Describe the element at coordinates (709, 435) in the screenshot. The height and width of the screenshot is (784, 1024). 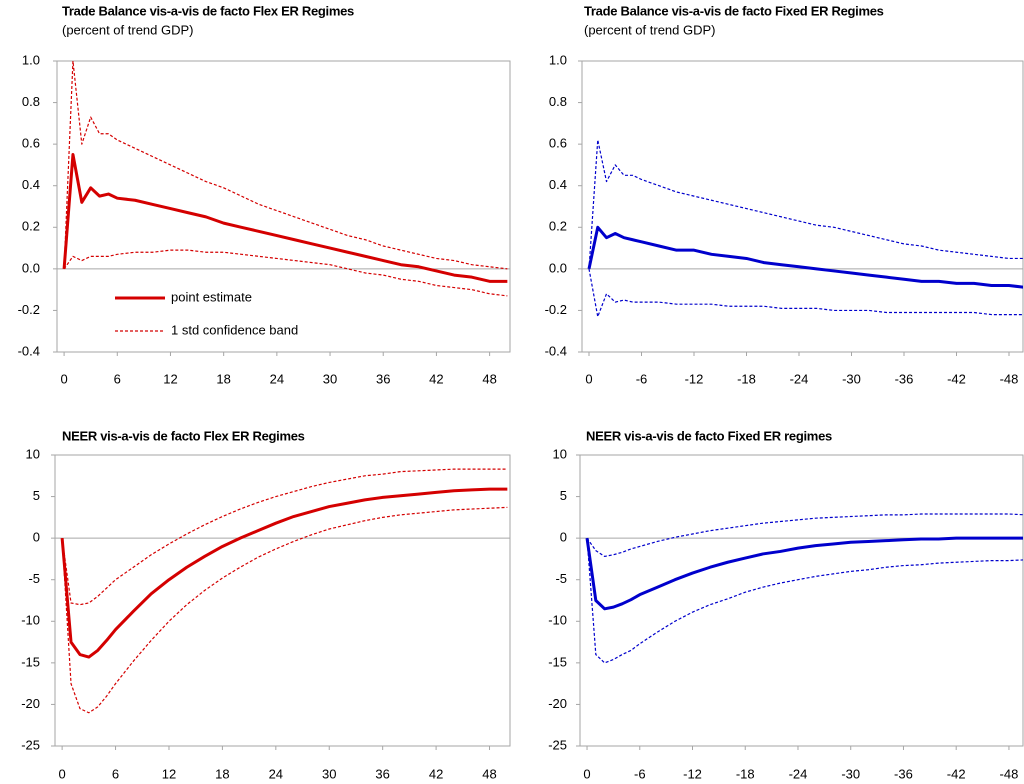
I see `chart-title: NEER vis-a-vis de facto Fixed ER regimes` at that location.